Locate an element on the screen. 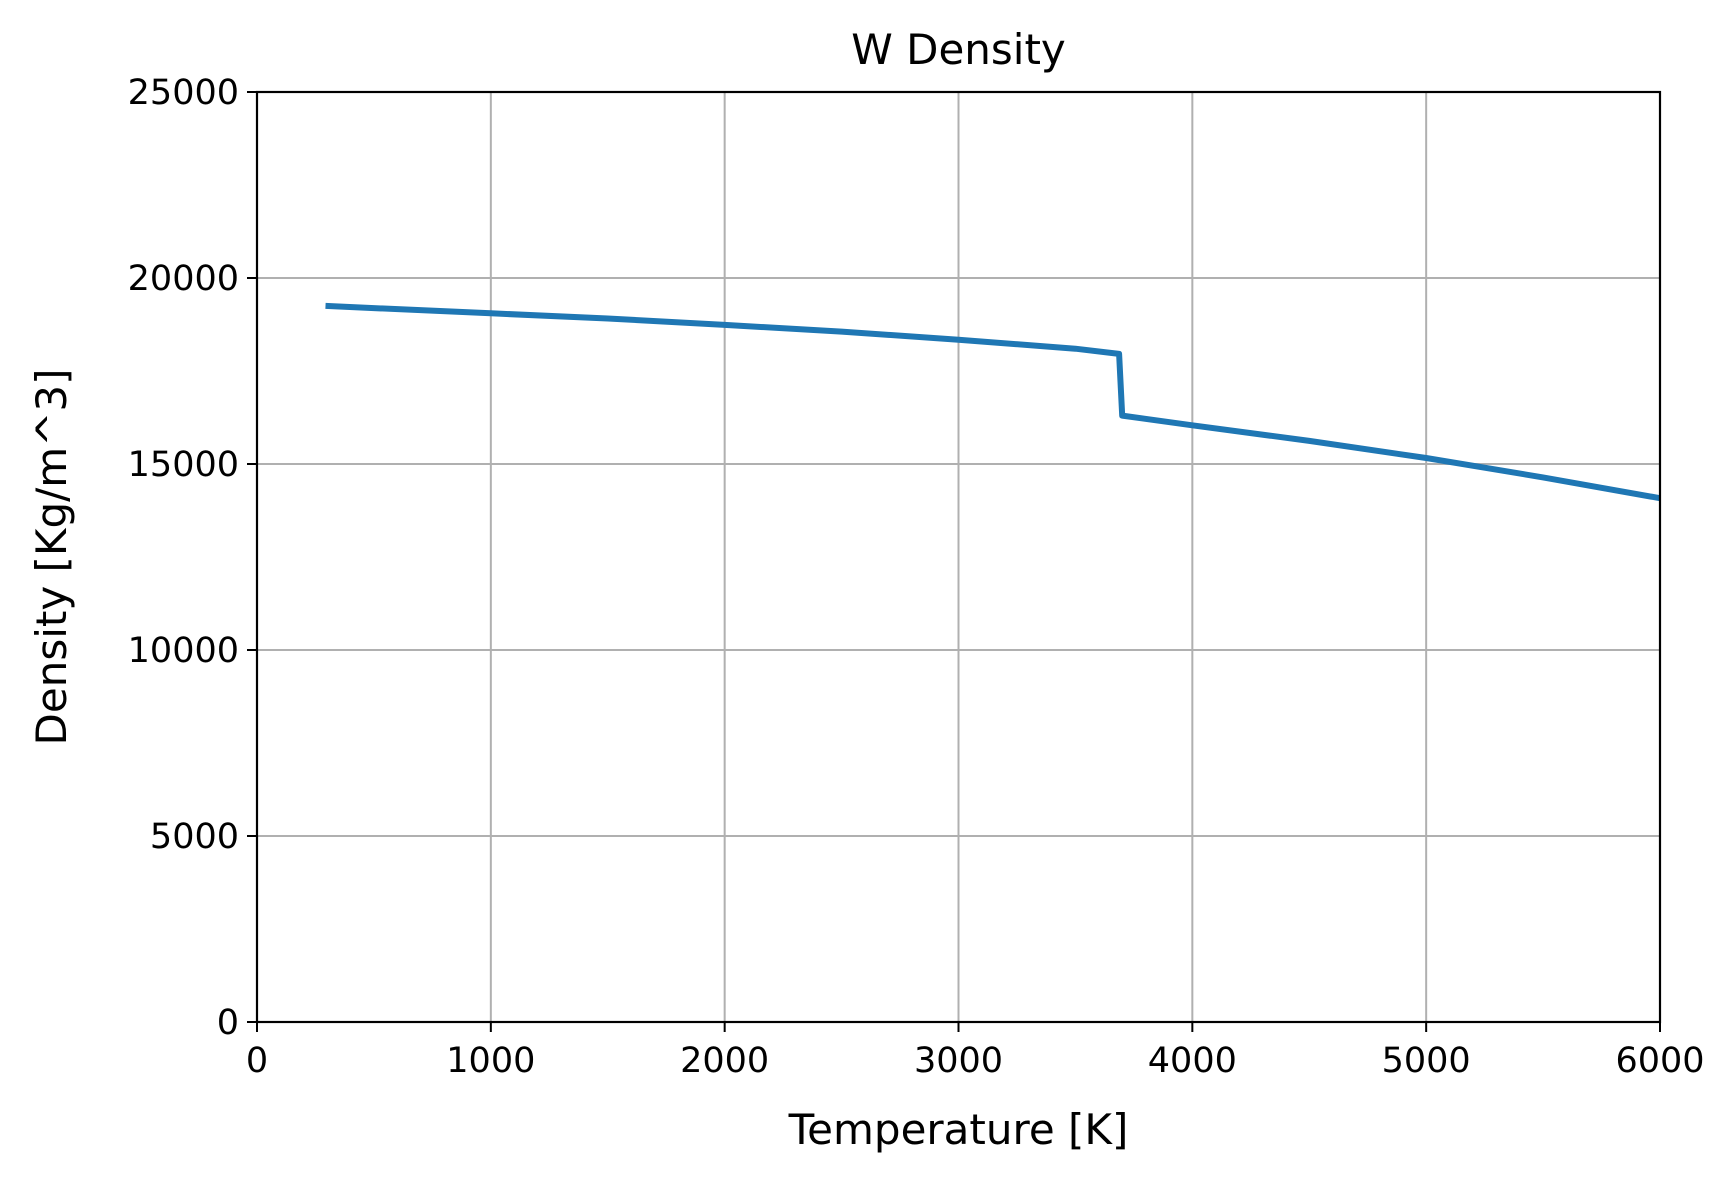 The width and height of the screenshot is (1734, 1180). x-tick-label: 0 is located at coordinates (257, 1061).